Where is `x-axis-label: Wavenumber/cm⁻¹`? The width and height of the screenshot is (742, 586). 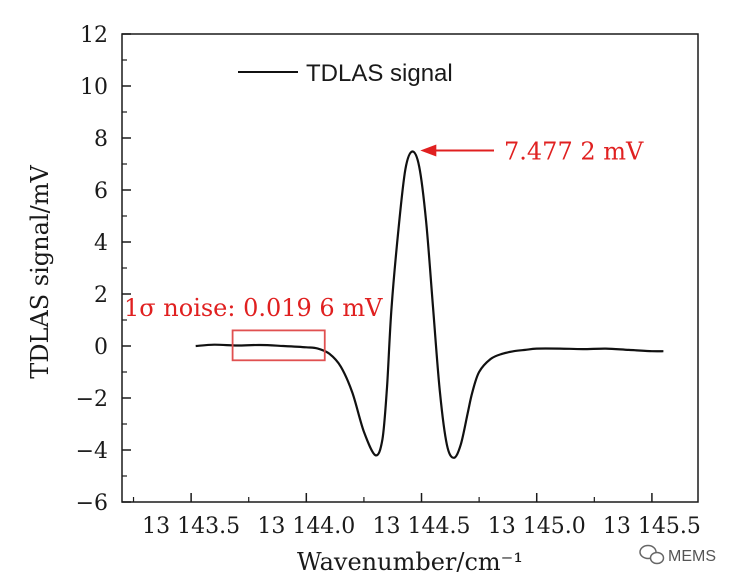
x-axis-label: Wavenumber/cm⁻¹ is located at coordinates (410, 562).